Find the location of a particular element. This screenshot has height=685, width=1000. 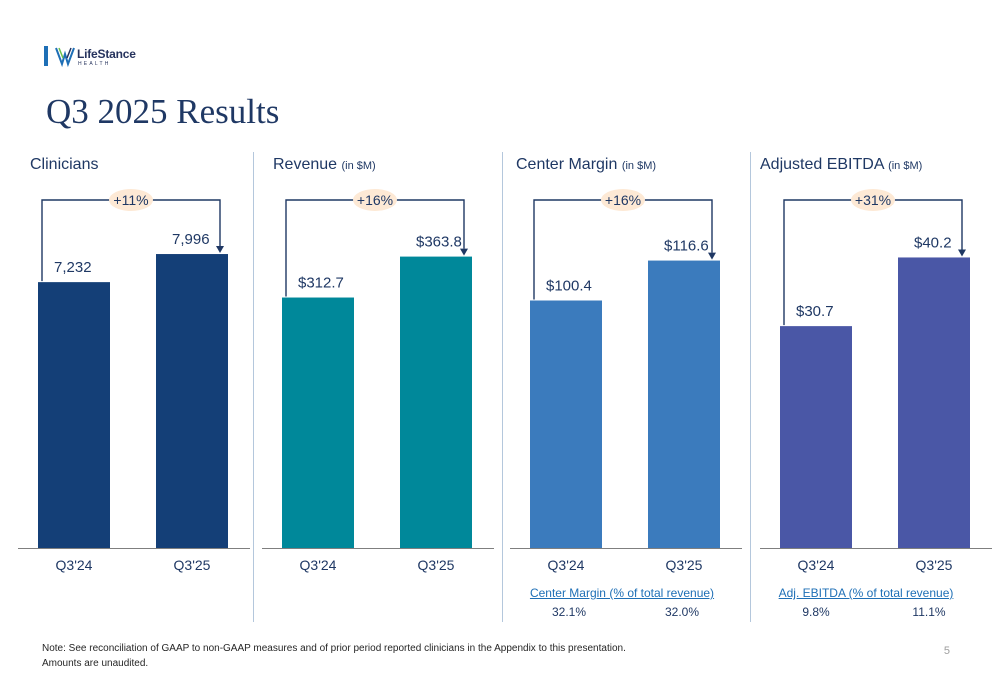

footer-value: 9.8% is located at coordinates (816, 612).